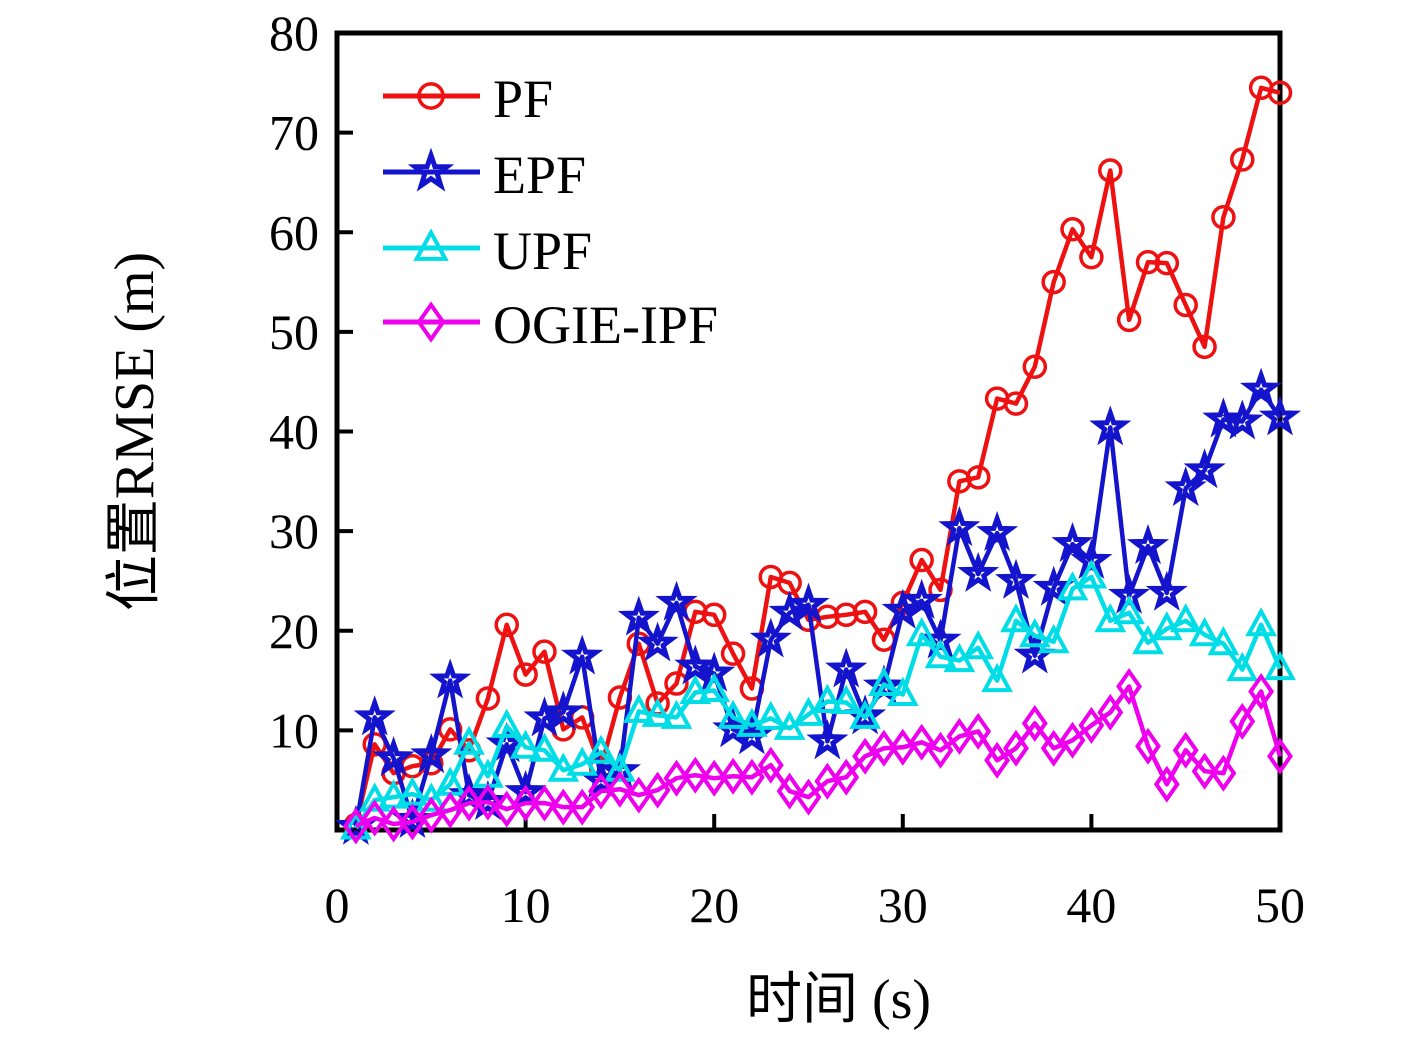 The image size is (1417, 1050). What do you see at coordinates (542, 251) in the screenshot?
I see `legend-label-UPF: UPF` at bounding box center [542, 251].